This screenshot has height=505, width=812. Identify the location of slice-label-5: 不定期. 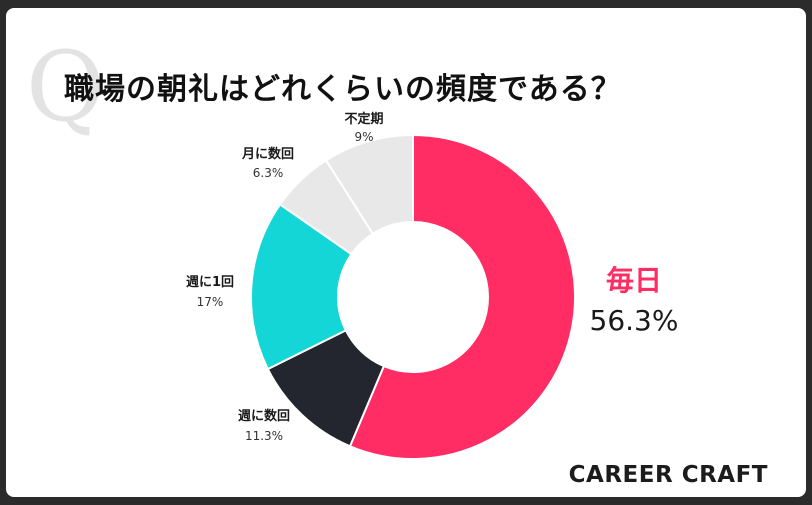
(363, 119).